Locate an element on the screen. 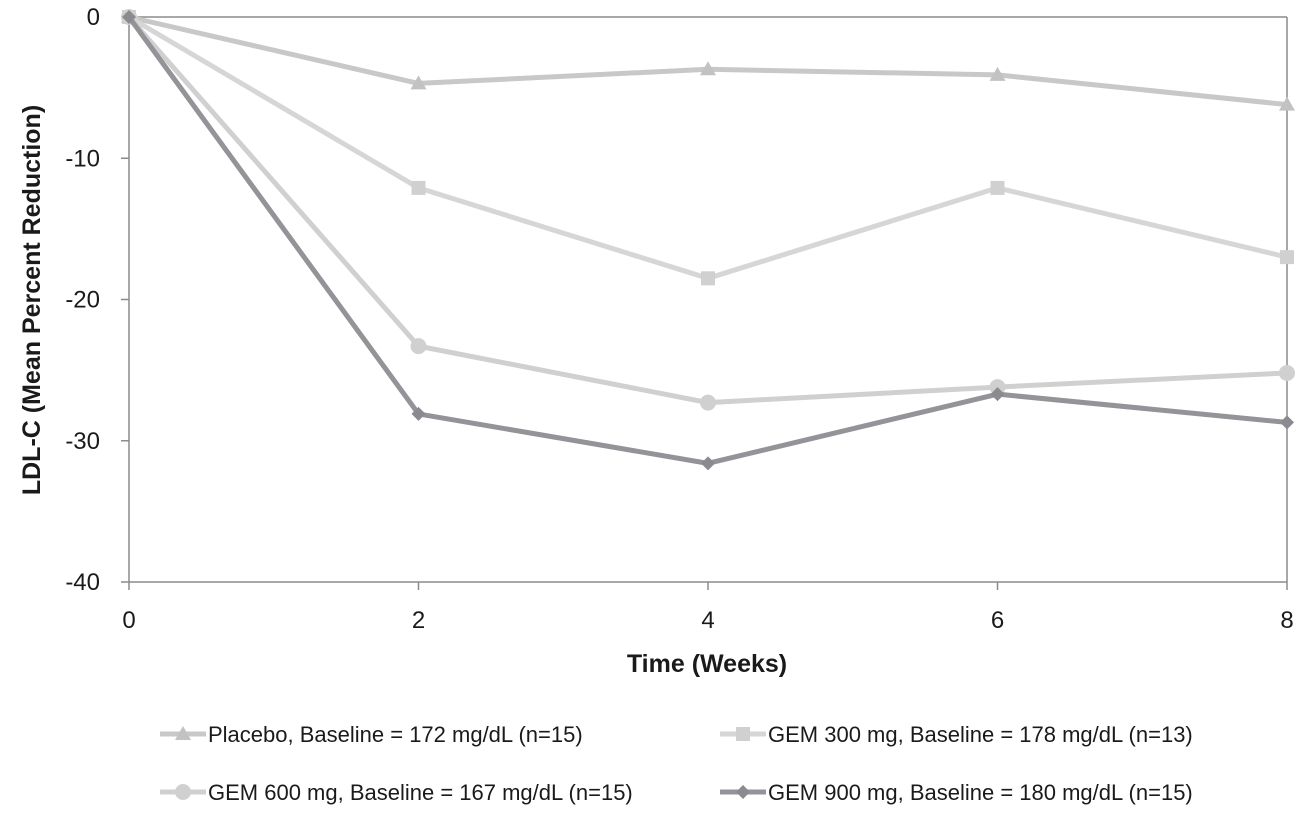 The image size is (1309, 815). y-tick-label: -40 is located at coordinates (82, 582).